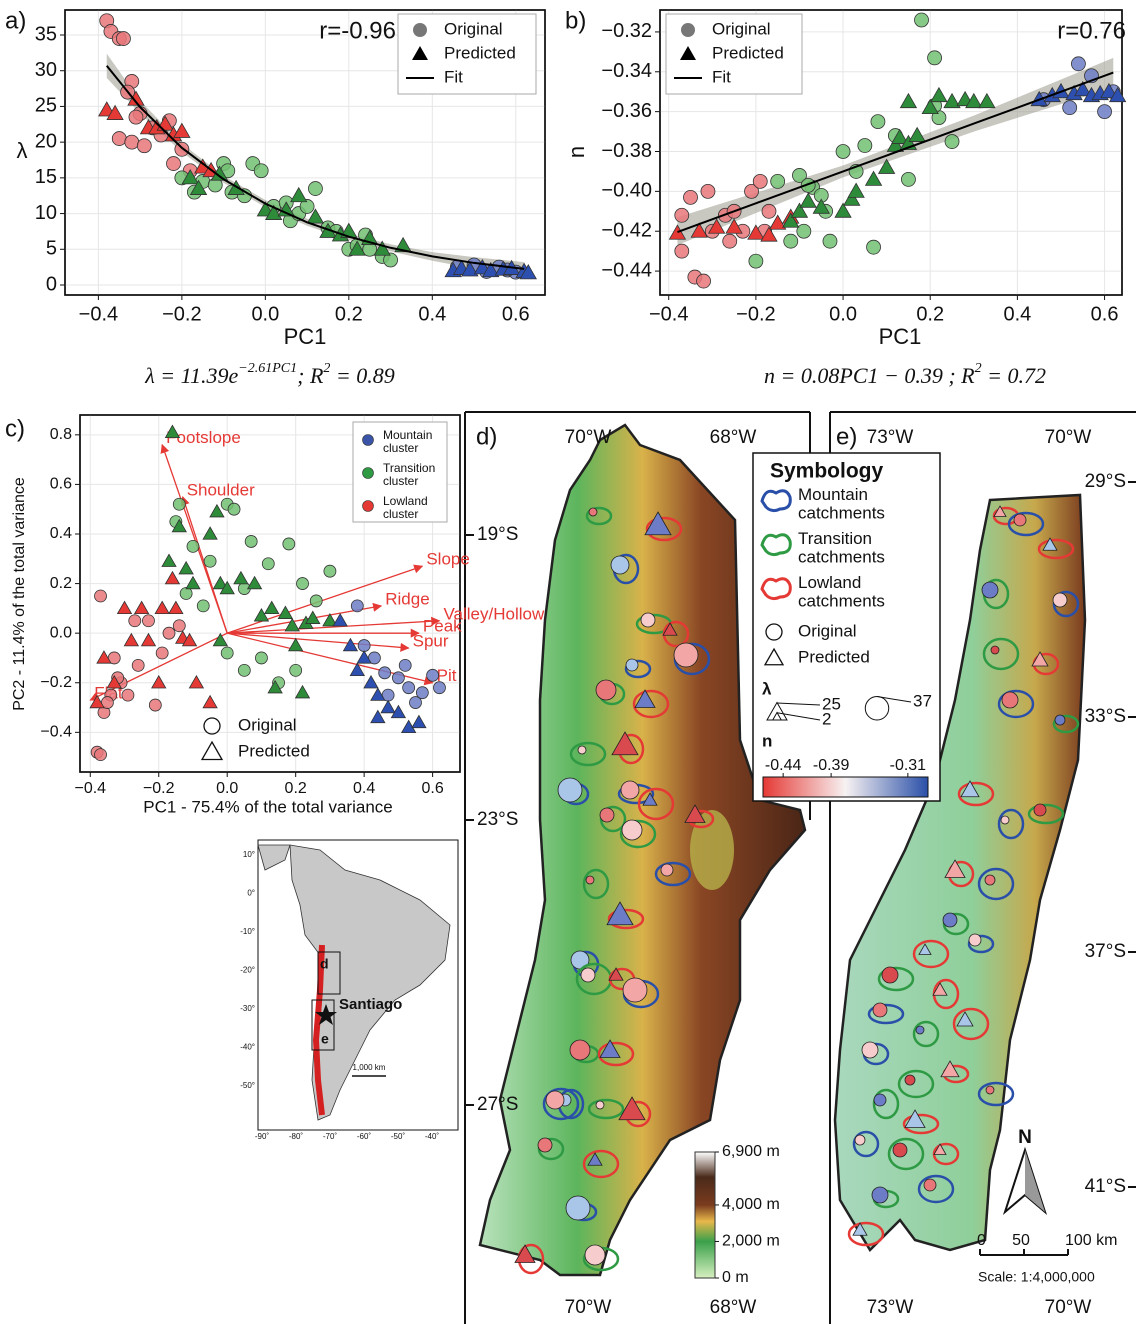 Image resolution: width=1136 pixels, height=1324 pixels. What do you see at coordinates (751, 1241) in the screenshot?
I see `colorbar-label: 2,000 m` at bounding box center [751, 1241].